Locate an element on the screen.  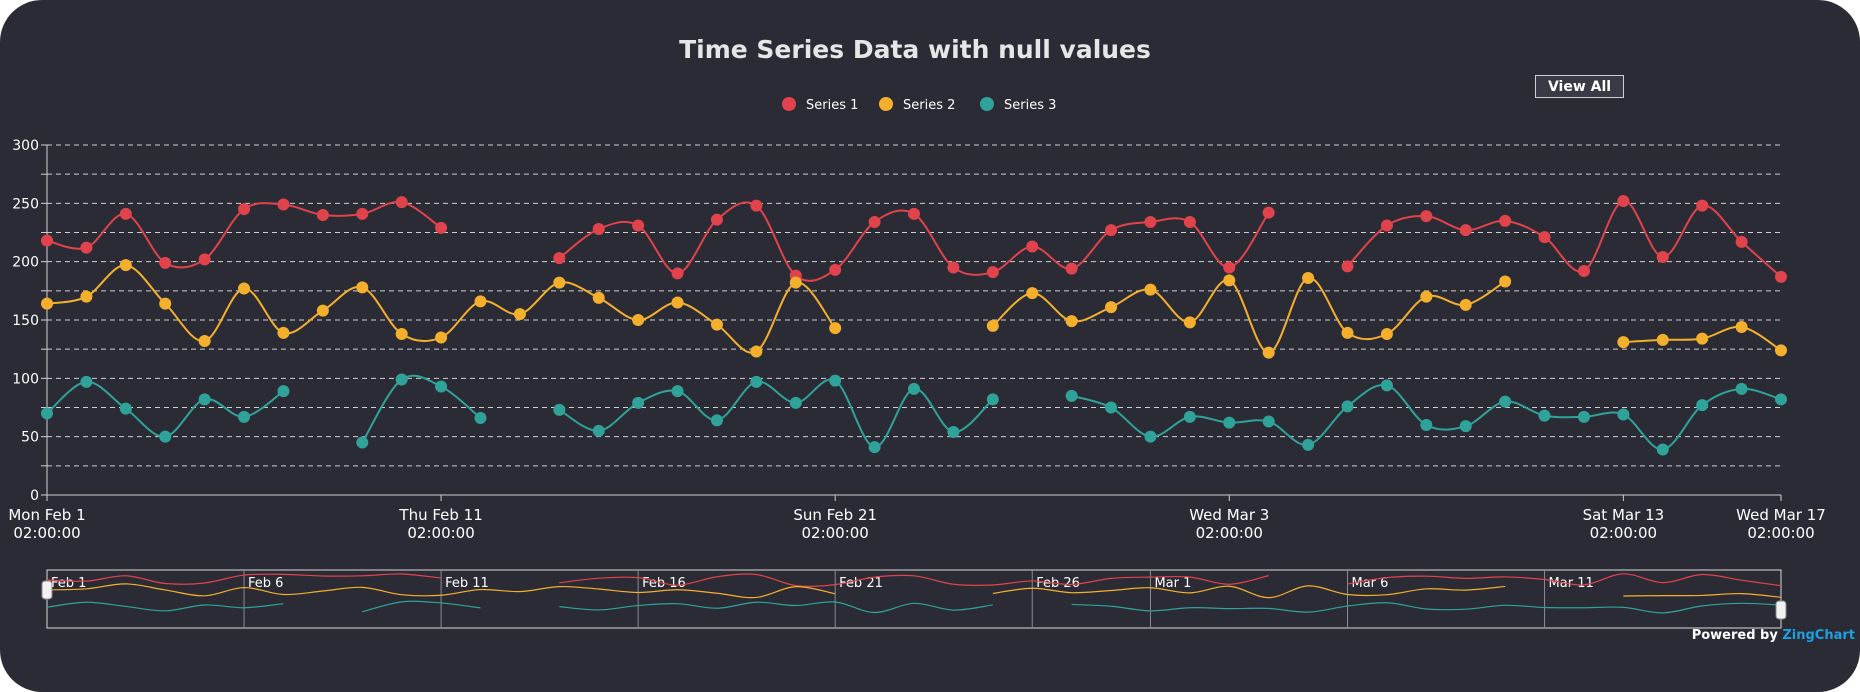
legend-item-series-1: Series 1 is located at coordinates (820, 105).